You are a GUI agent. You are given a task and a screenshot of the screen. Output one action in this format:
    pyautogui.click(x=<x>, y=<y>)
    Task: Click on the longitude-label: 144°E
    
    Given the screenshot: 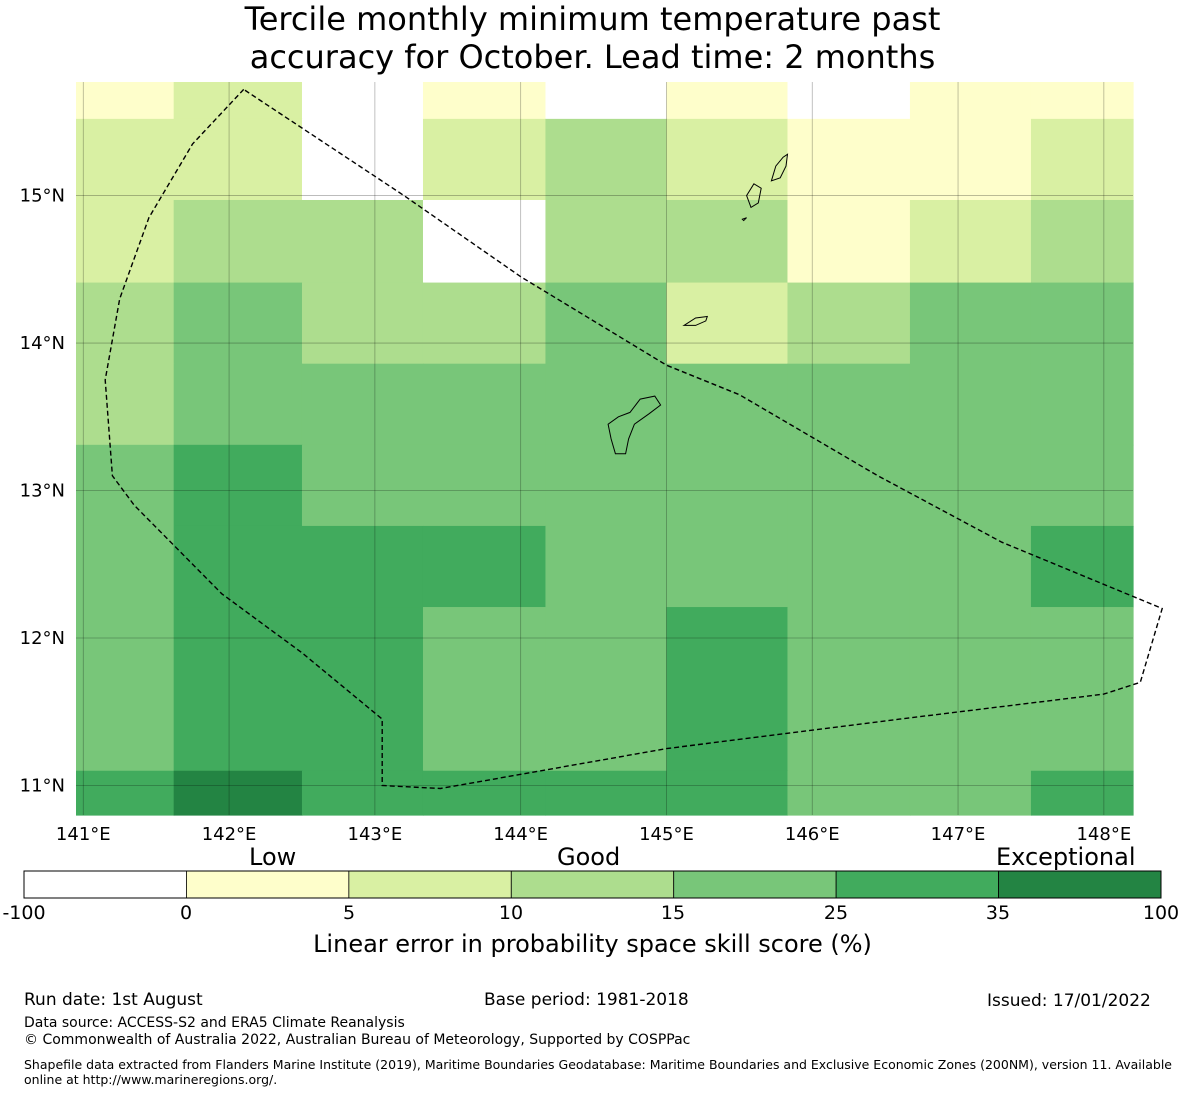 What is the action you would take?
    pyautogui.click(x=520, y=834)
    